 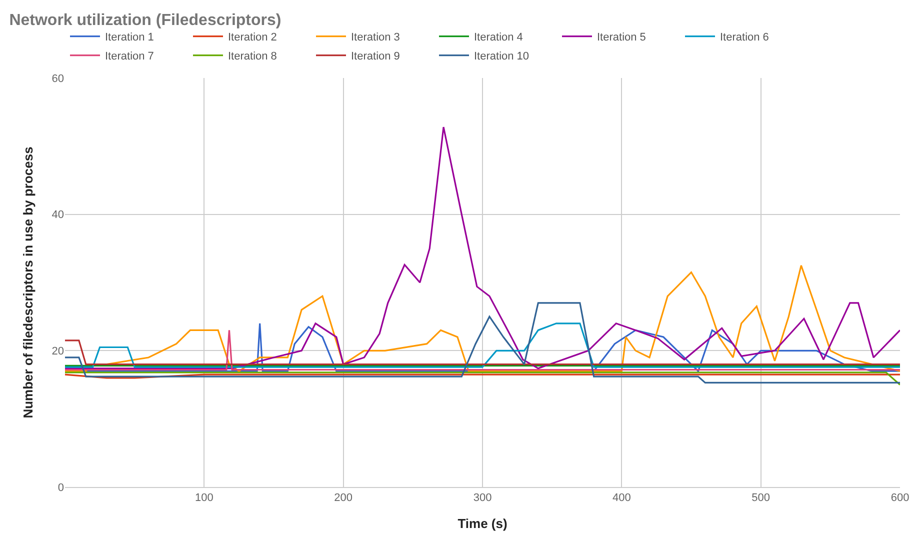 I want to click on x-tick-label: 300, so click(x=482, y=498).